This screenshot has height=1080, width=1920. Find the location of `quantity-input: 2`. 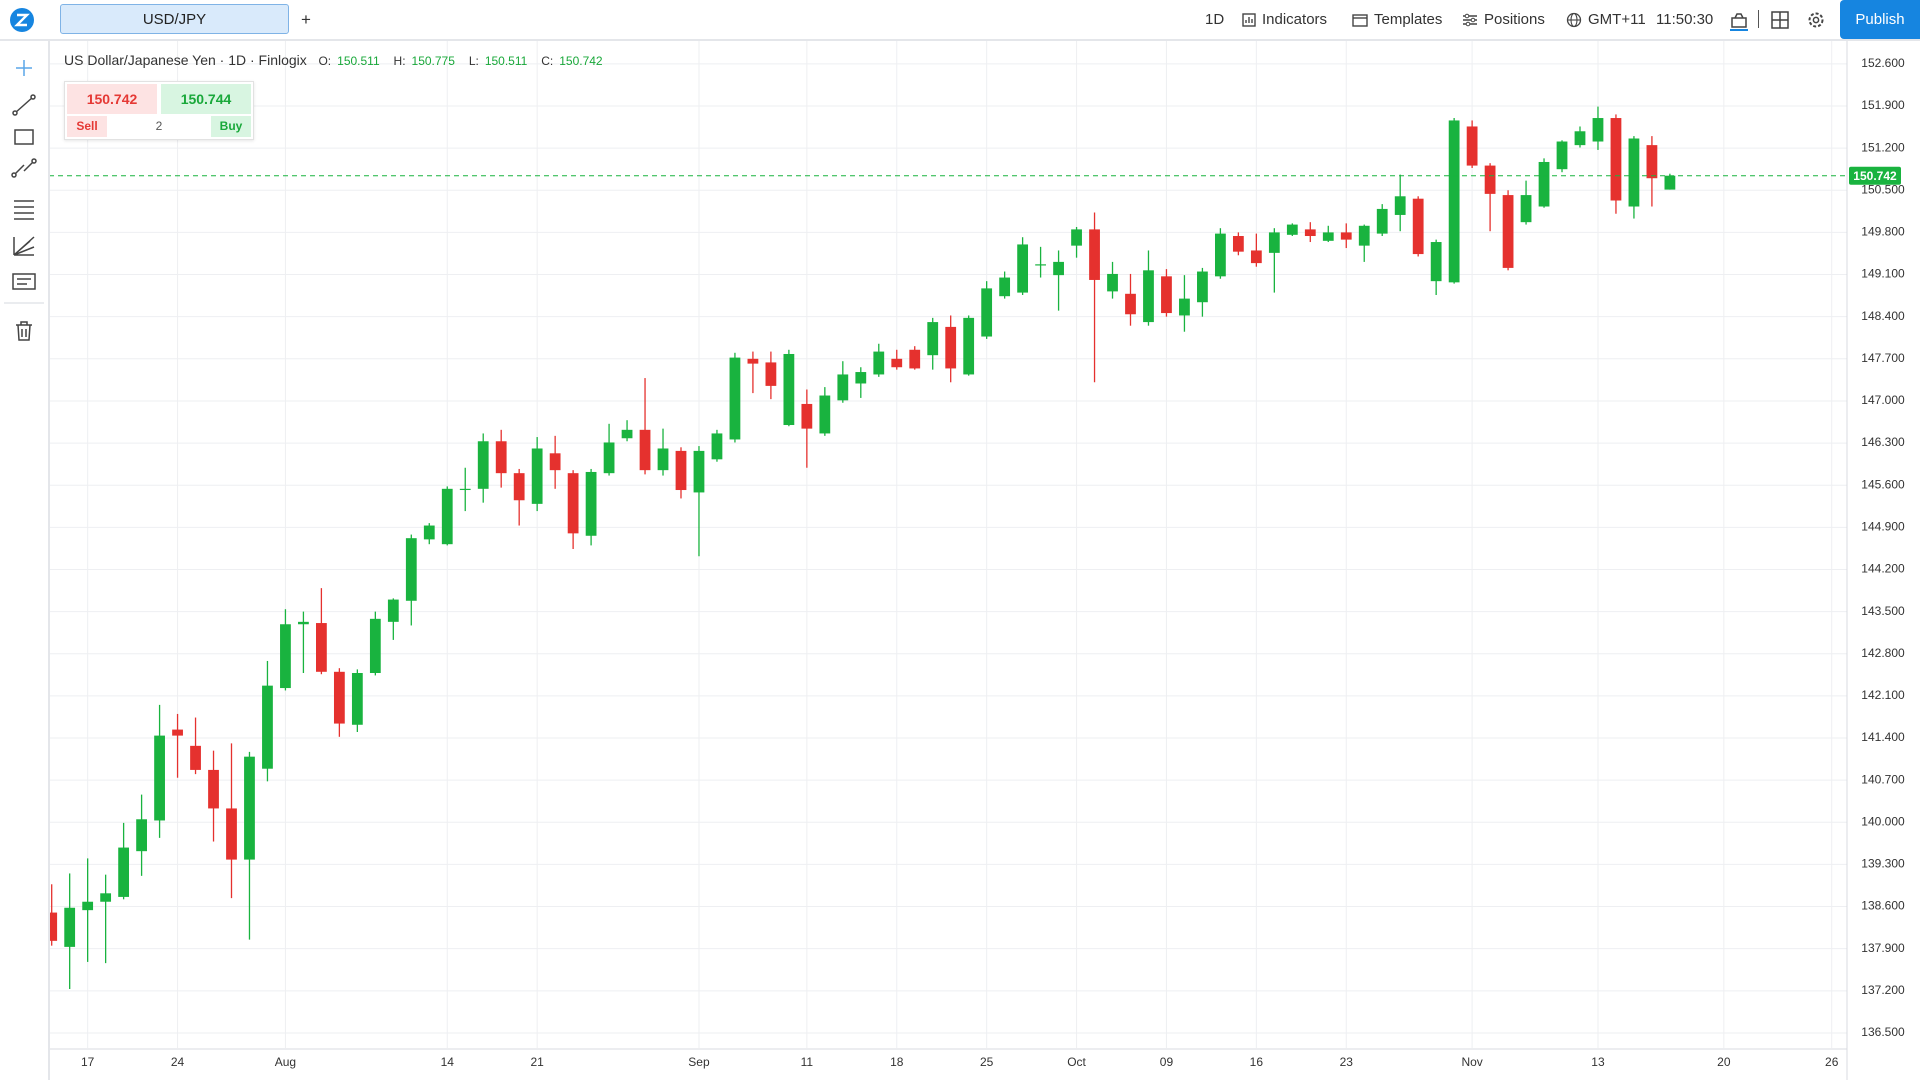

quantity-input: 2 is located at coordinates (159, 126).